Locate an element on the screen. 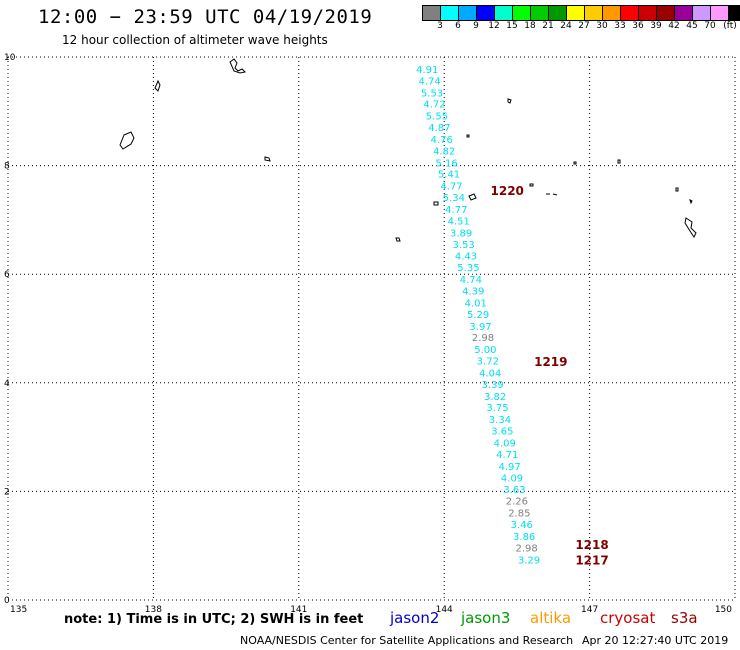  pass-time-label: 1218 is located at coordinates (591, 545).